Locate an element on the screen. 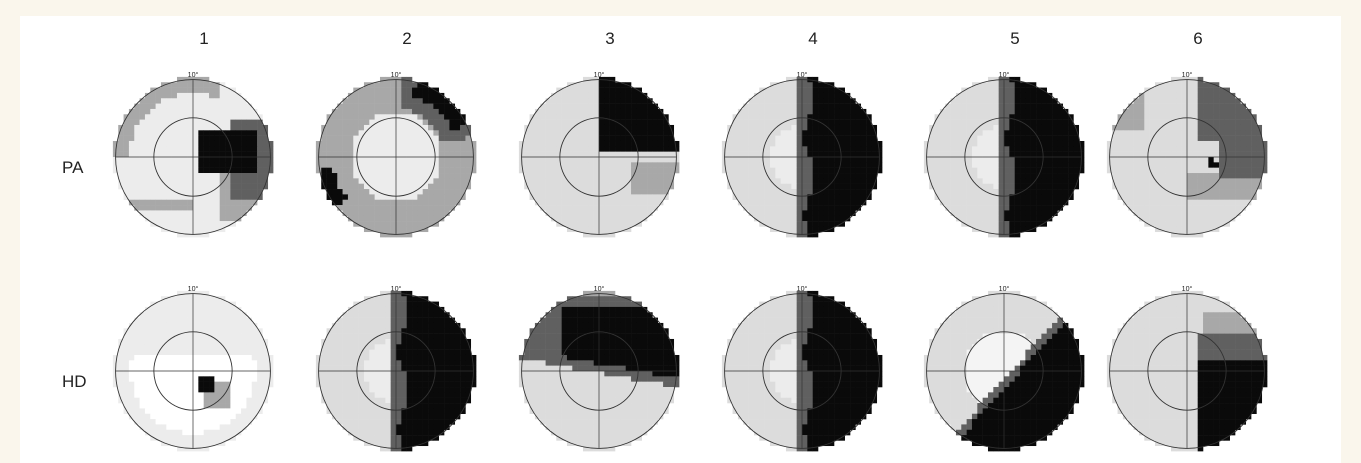 The width and height of the screenshot is (1361, 463). column-label-6: 6 is located at coordinates (1198, 38).